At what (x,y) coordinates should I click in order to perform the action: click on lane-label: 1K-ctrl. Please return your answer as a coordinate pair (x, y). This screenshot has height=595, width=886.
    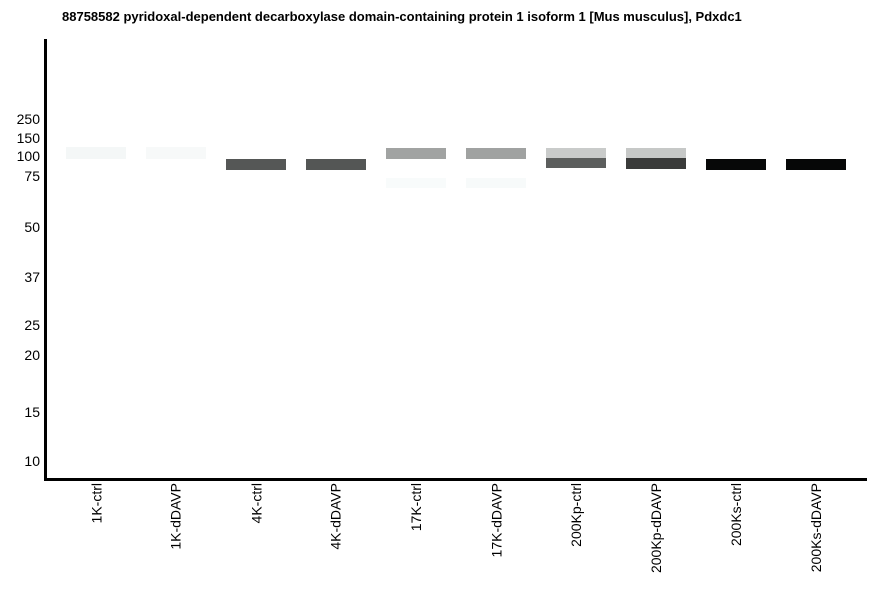
    Looking at the image, I should click on (96, 503).